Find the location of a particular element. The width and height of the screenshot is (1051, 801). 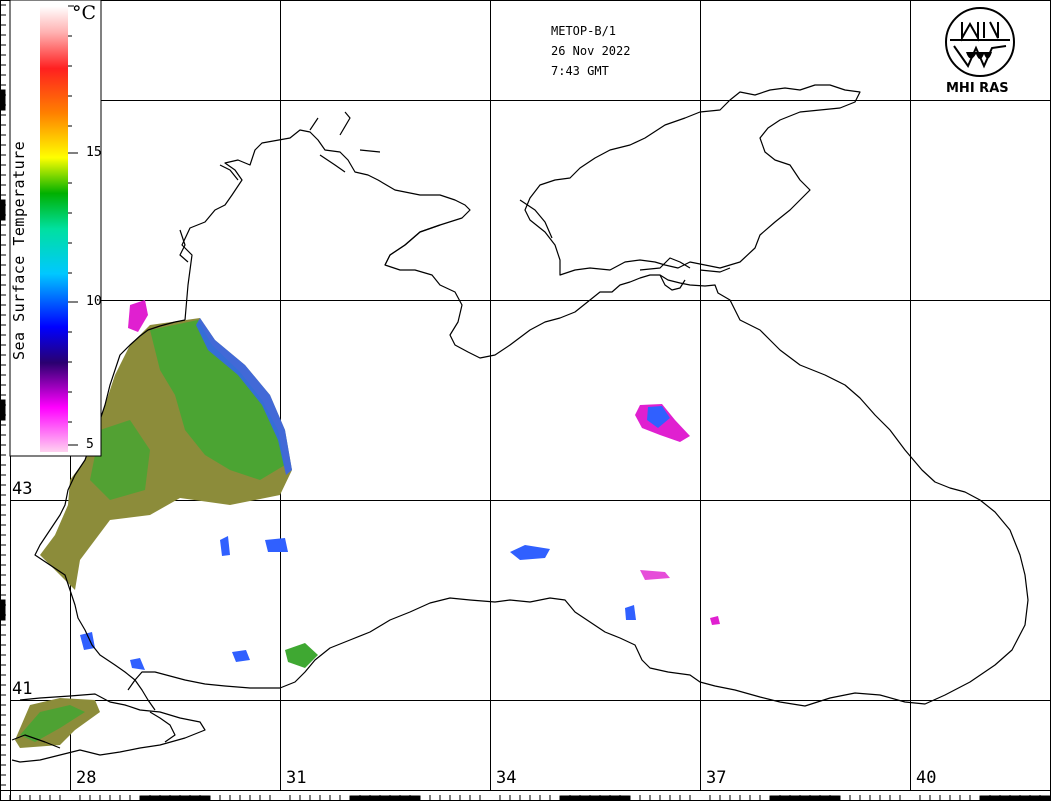

lon-label-37: 37 is located at coordinates (716, 778).